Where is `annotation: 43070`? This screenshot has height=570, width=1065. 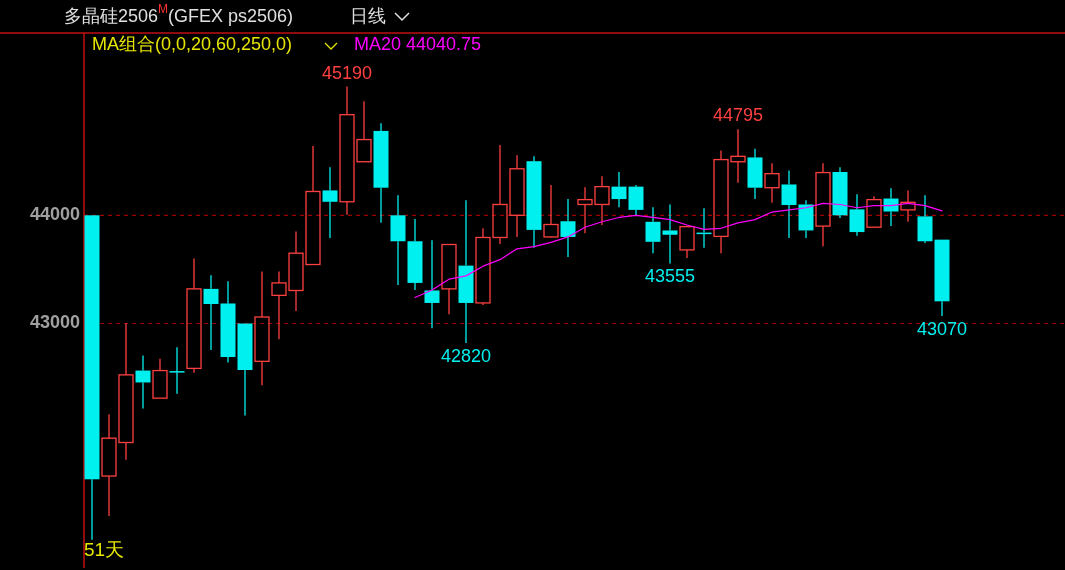 annotation: 43070 is located at coordinates (942, 328).